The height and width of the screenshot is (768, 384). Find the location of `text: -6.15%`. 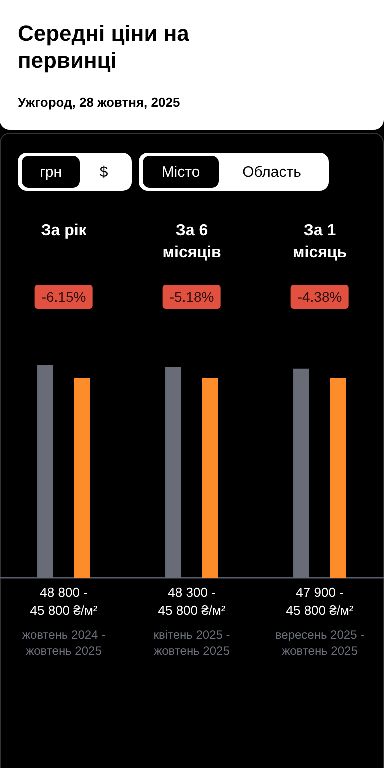

text: -6.15% is located at coordinates (64, 297).